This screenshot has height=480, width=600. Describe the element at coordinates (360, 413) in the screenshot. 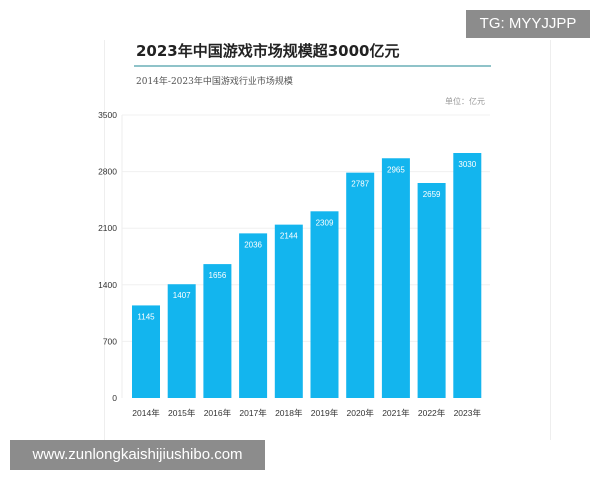

I see `x-tick-label: 2020年` at that location.